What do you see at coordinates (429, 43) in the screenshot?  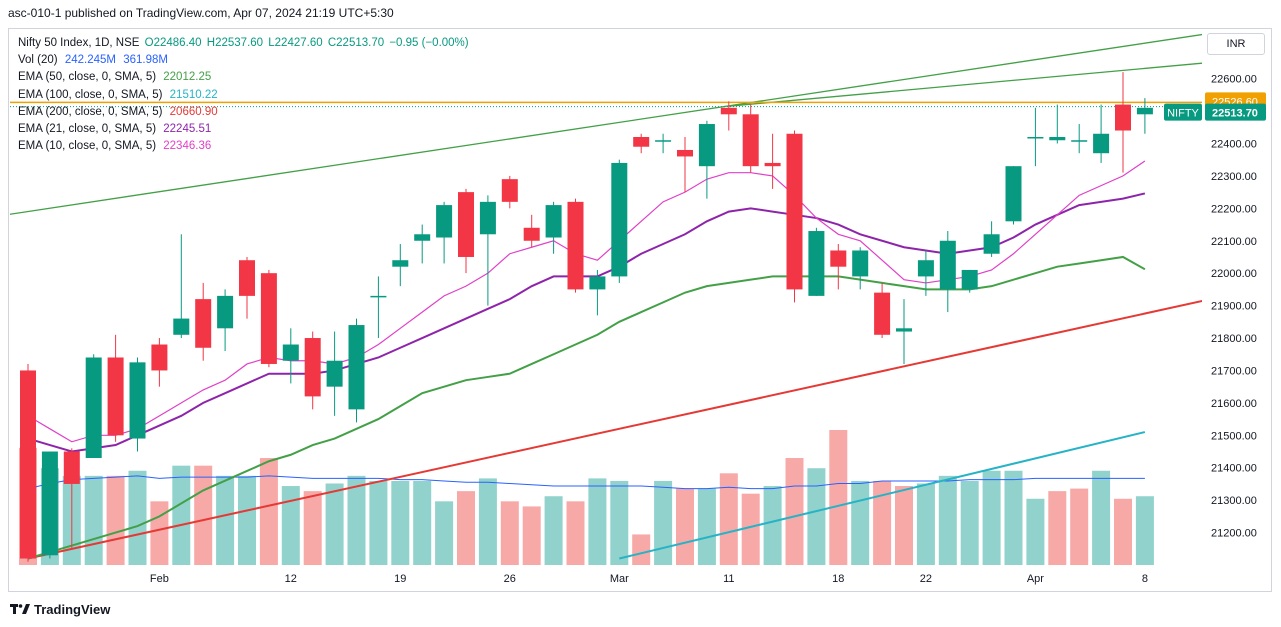 I see `legend-change: −0.95 (−0.00%)` at bounding box center [429, 43].